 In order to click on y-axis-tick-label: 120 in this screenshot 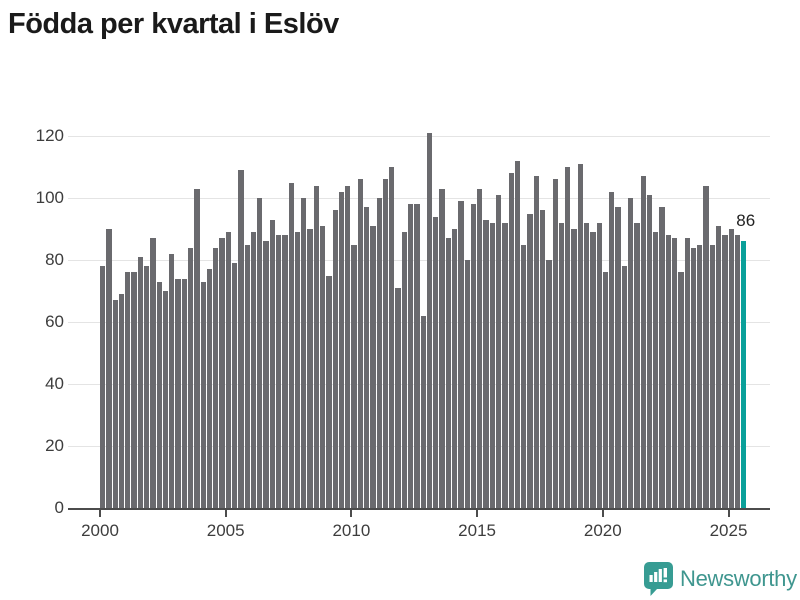, I will do `click(49, 135)`.